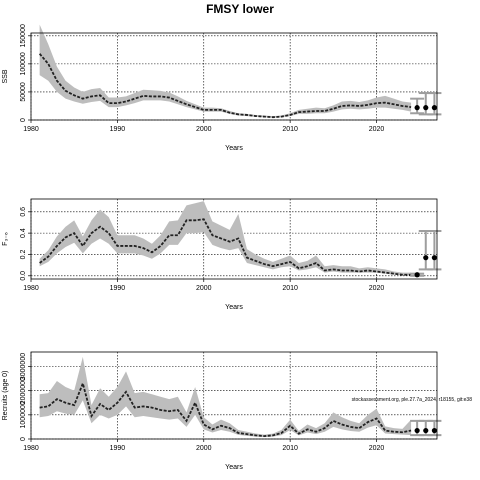 This screenshot has height=480, width=480. What do you see at coordinates (225, 409) in the screenshot?
I see `rec-estimate-line` at bounding box center [225, 409].